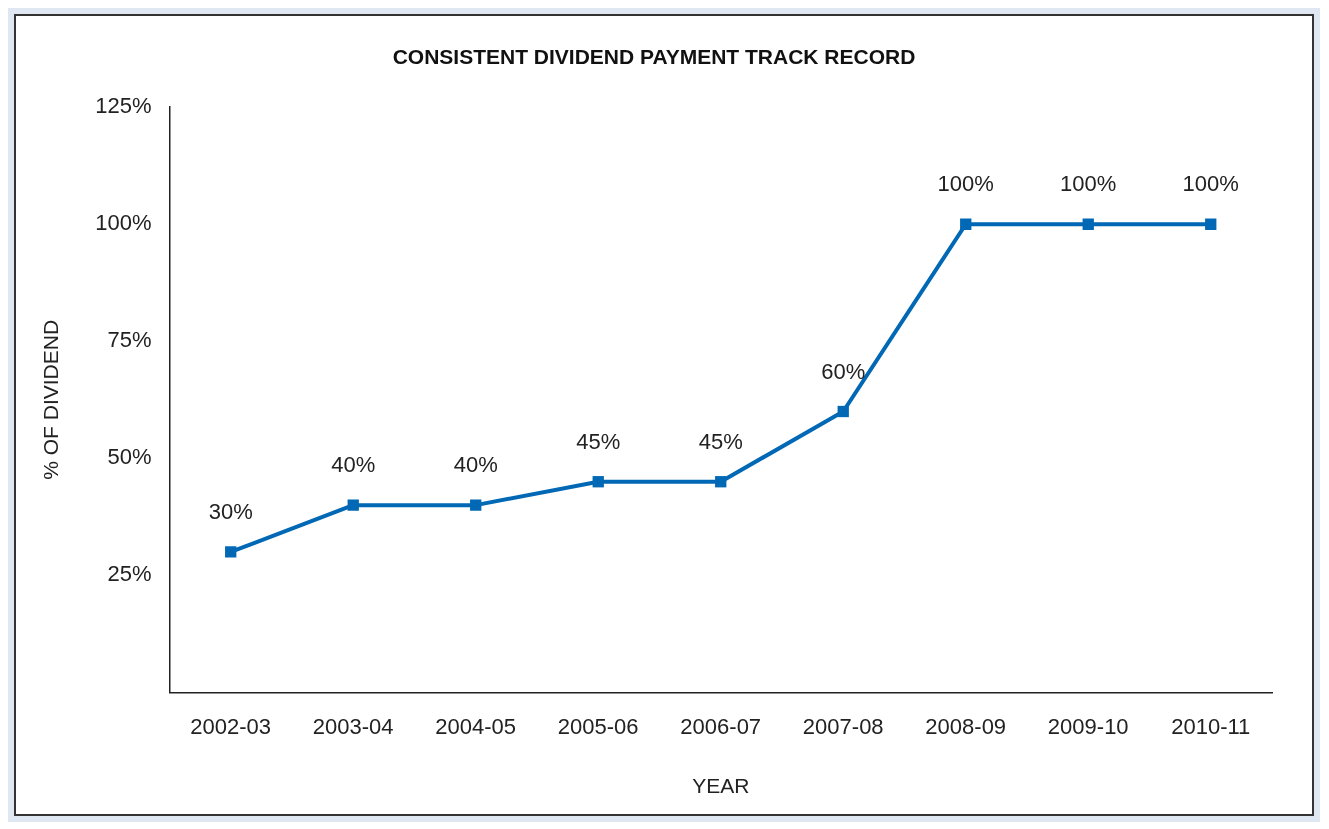  What do you see at coordinates (721, 786) in the screenshot?
I see `x-axis-title: YEAR` at bounding box center [721, 786].